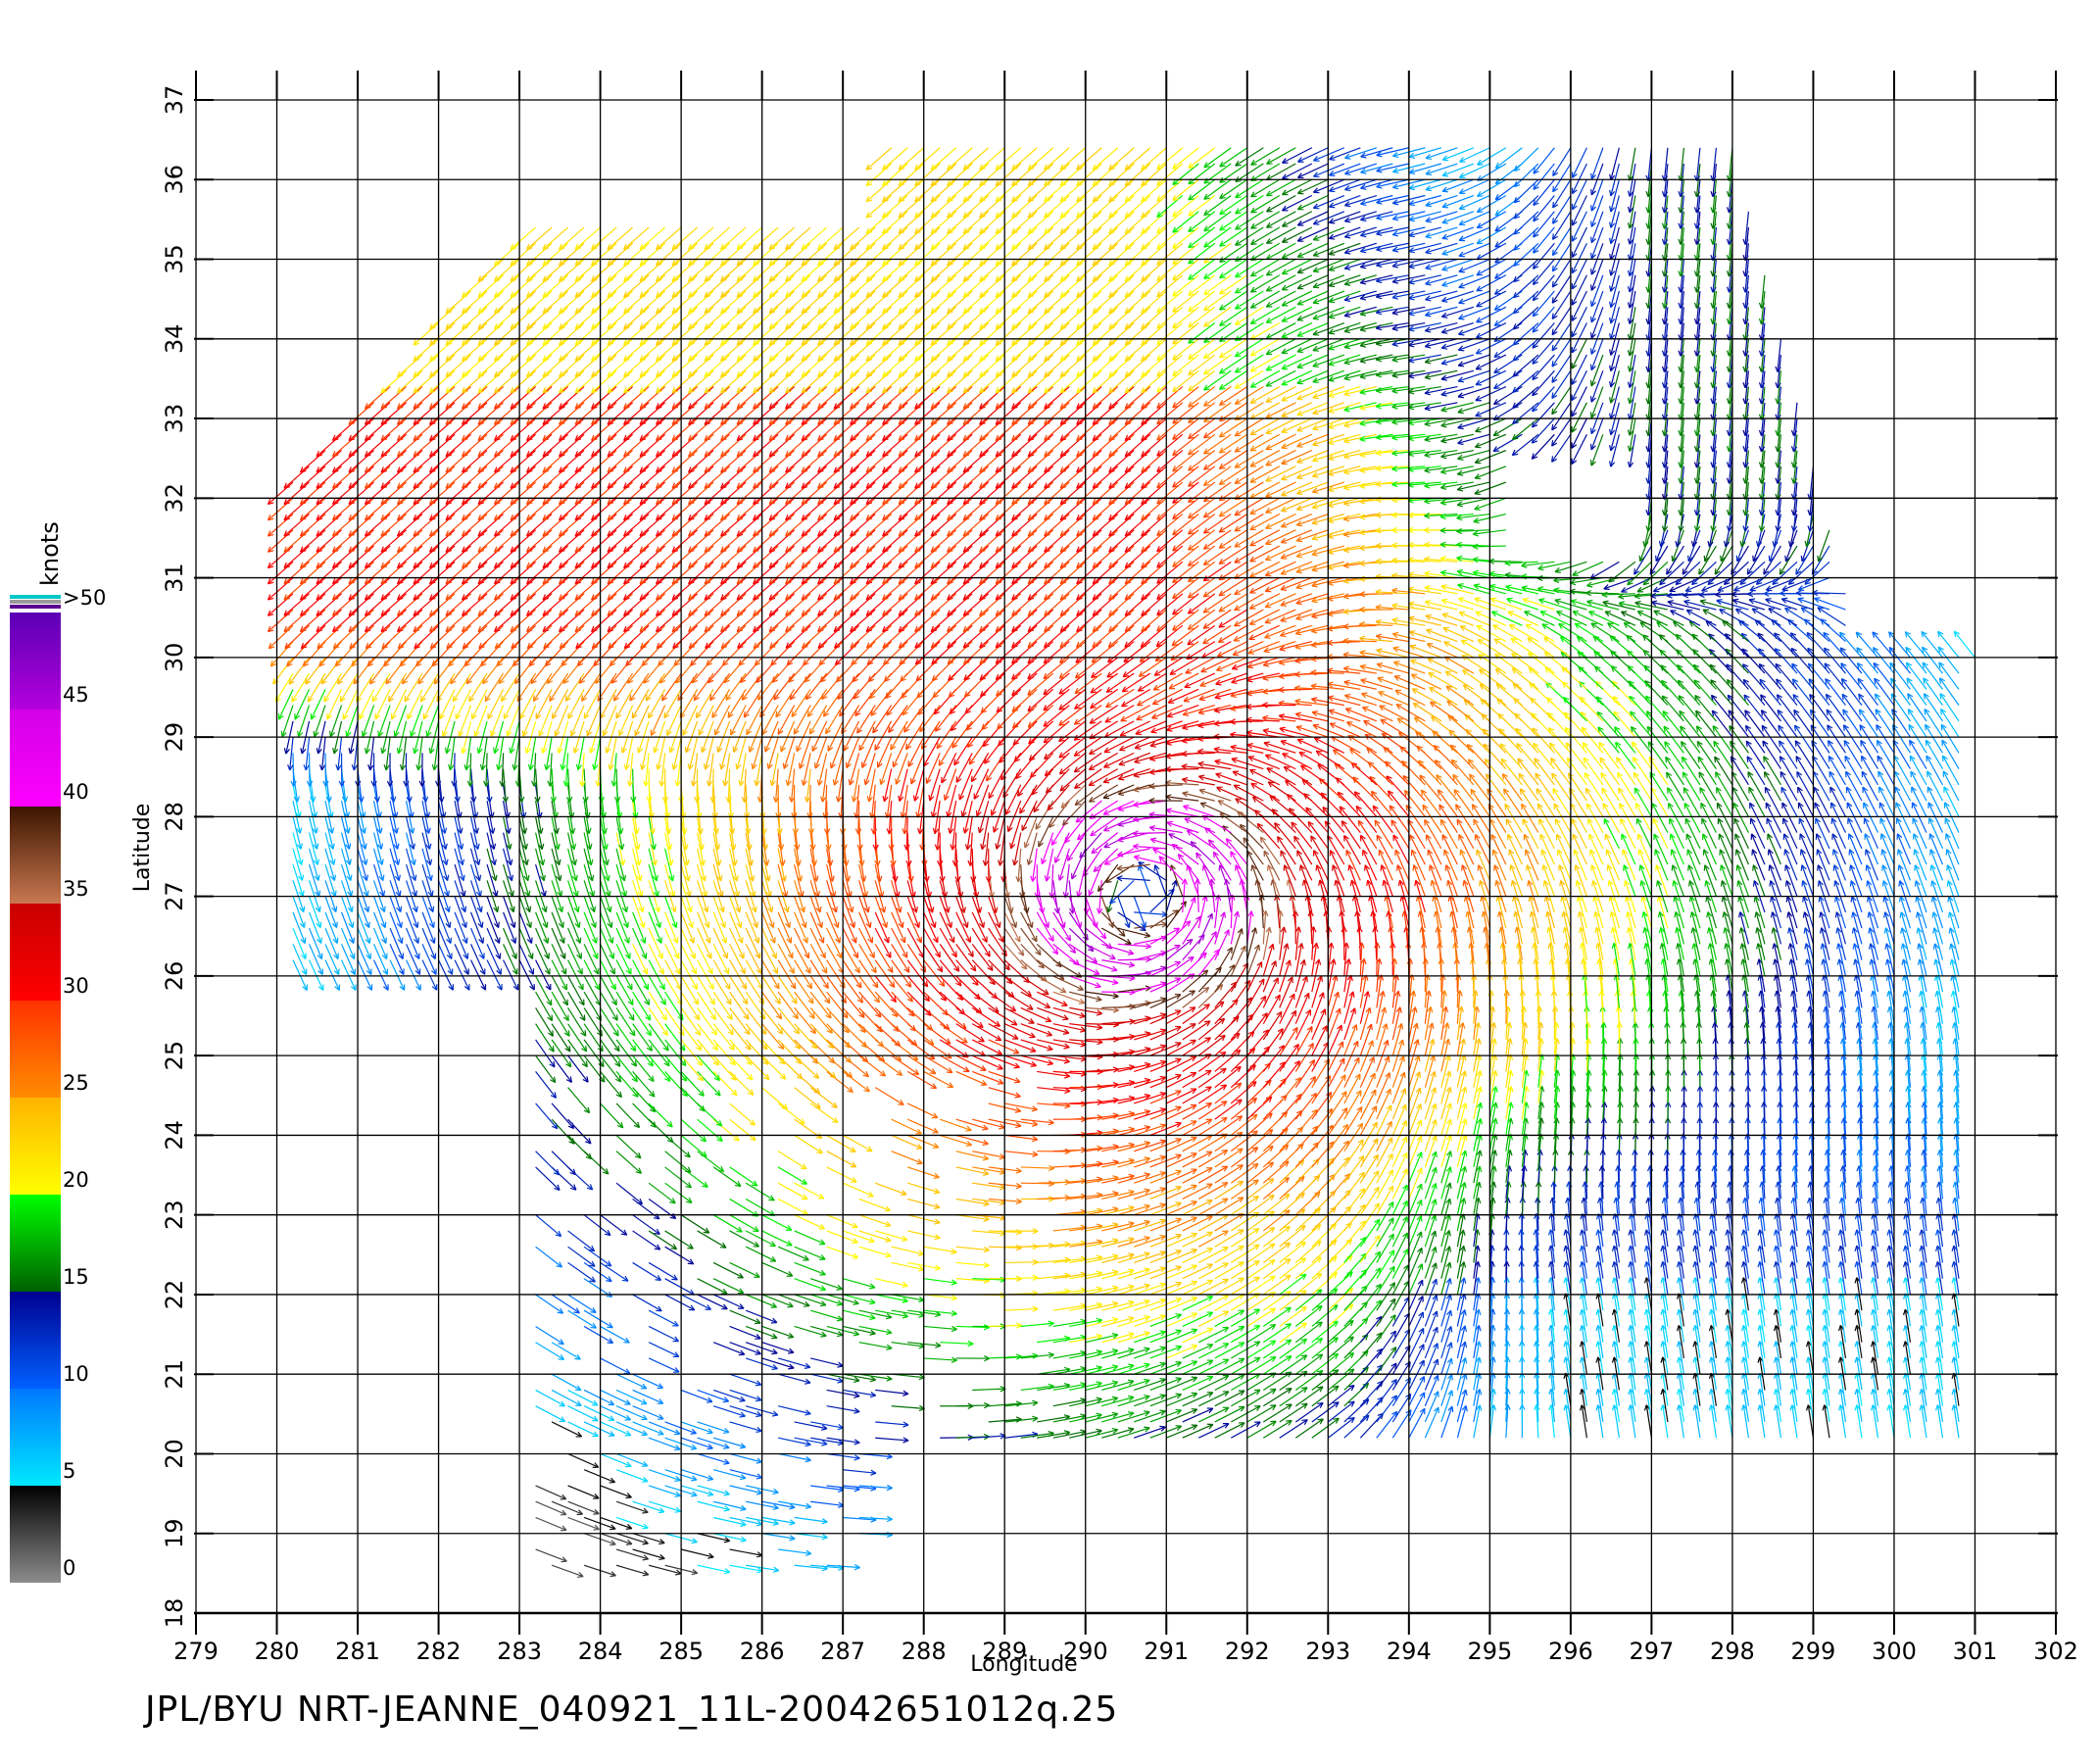 Image resolution: width=2097 pixels, height=1764 pixels. What do you see at coordinates (76, 1083) in the screenshot?
I see `colorbar-tick-label: 25` at bounding box center [76, 1083].